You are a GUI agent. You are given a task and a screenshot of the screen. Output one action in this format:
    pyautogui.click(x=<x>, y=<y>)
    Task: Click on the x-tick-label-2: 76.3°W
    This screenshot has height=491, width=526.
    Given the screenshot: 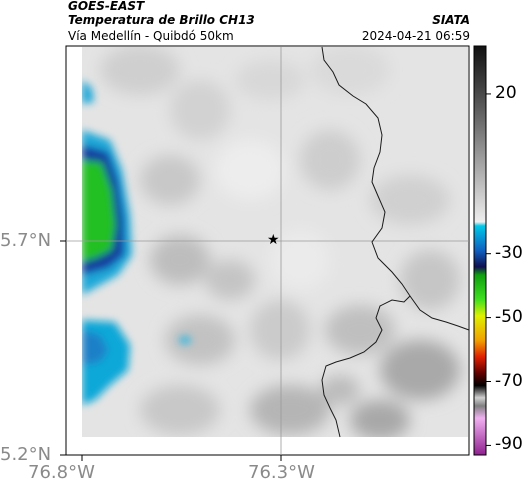 What is the action you would take?
    pyautogui.click(x=281, y=472)
    